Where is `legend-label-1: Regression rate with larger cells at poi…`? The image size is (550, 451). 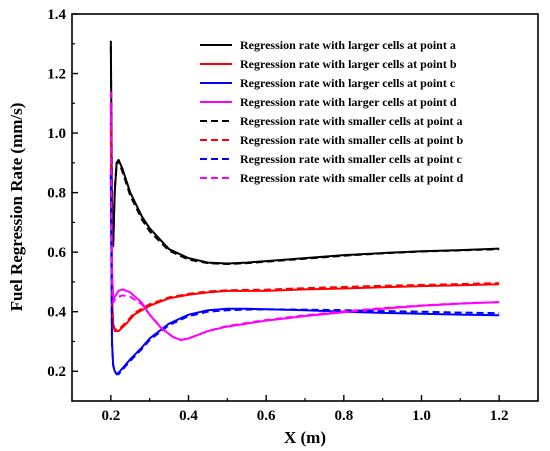
legend-label-1: Regression rate with larger cells at poi… is located at coordinates (348, 45).